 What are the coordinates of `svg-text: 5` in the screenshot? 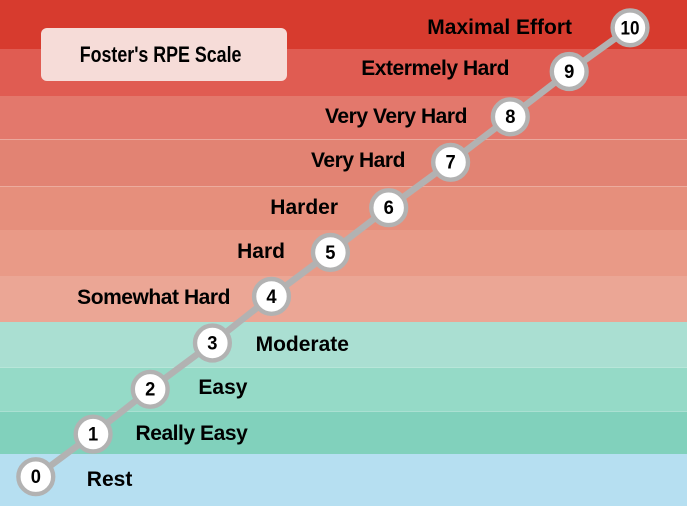 It's located at (330, 253).